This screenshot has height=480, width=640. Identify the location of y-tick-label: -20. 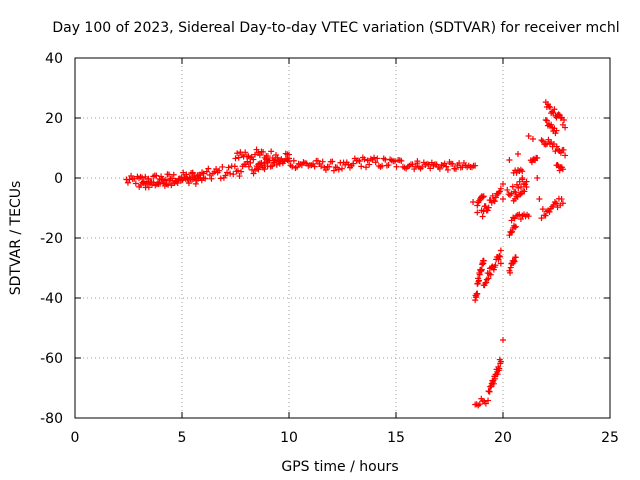
(51, 239).